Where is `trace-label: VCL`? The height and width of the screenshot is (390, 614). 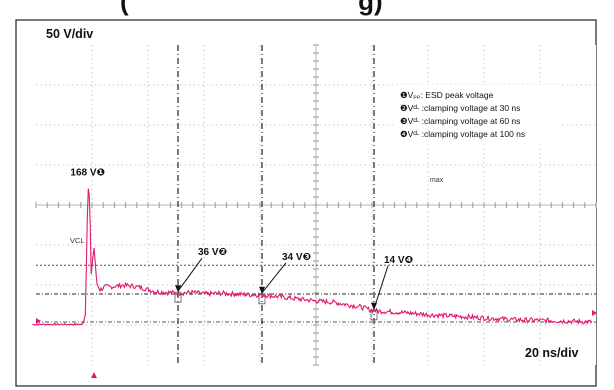
trace-label: VCL is located at coordinates (77, 240).